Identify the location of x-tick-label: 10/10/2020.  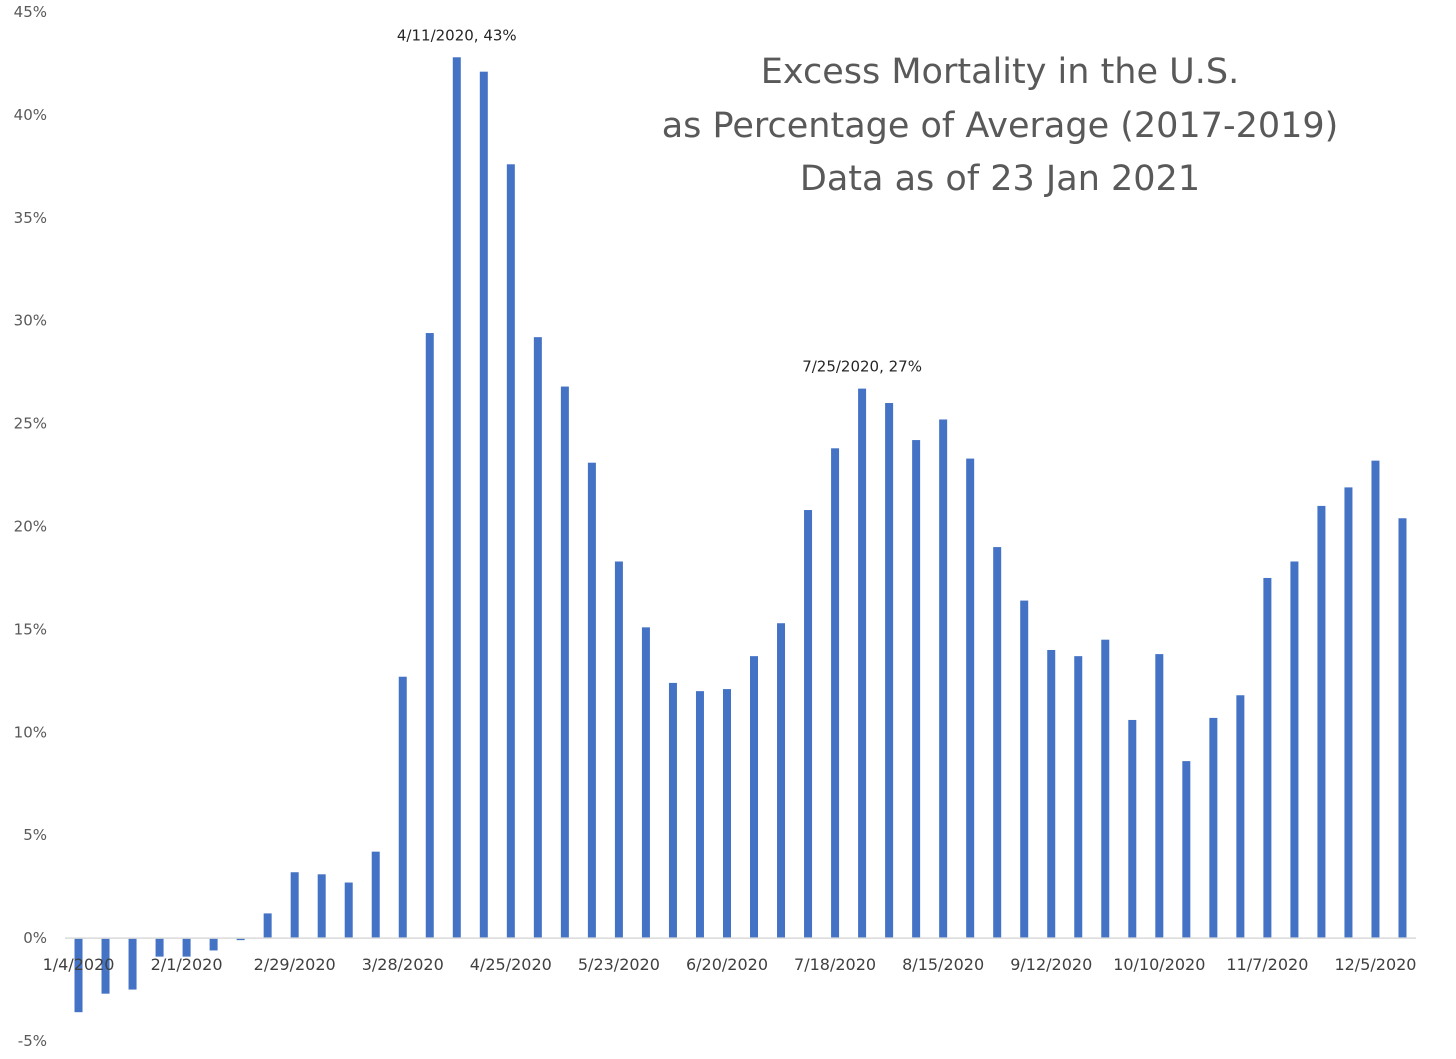
(1159, 964).